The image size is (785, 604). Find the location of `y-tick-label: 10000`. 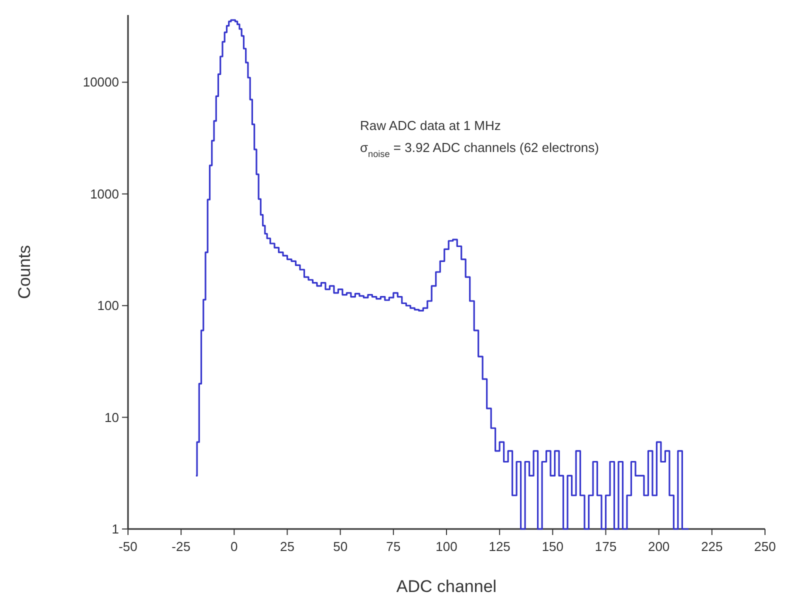

y-tick-label: 10000 is located at coordinates (100, 82).